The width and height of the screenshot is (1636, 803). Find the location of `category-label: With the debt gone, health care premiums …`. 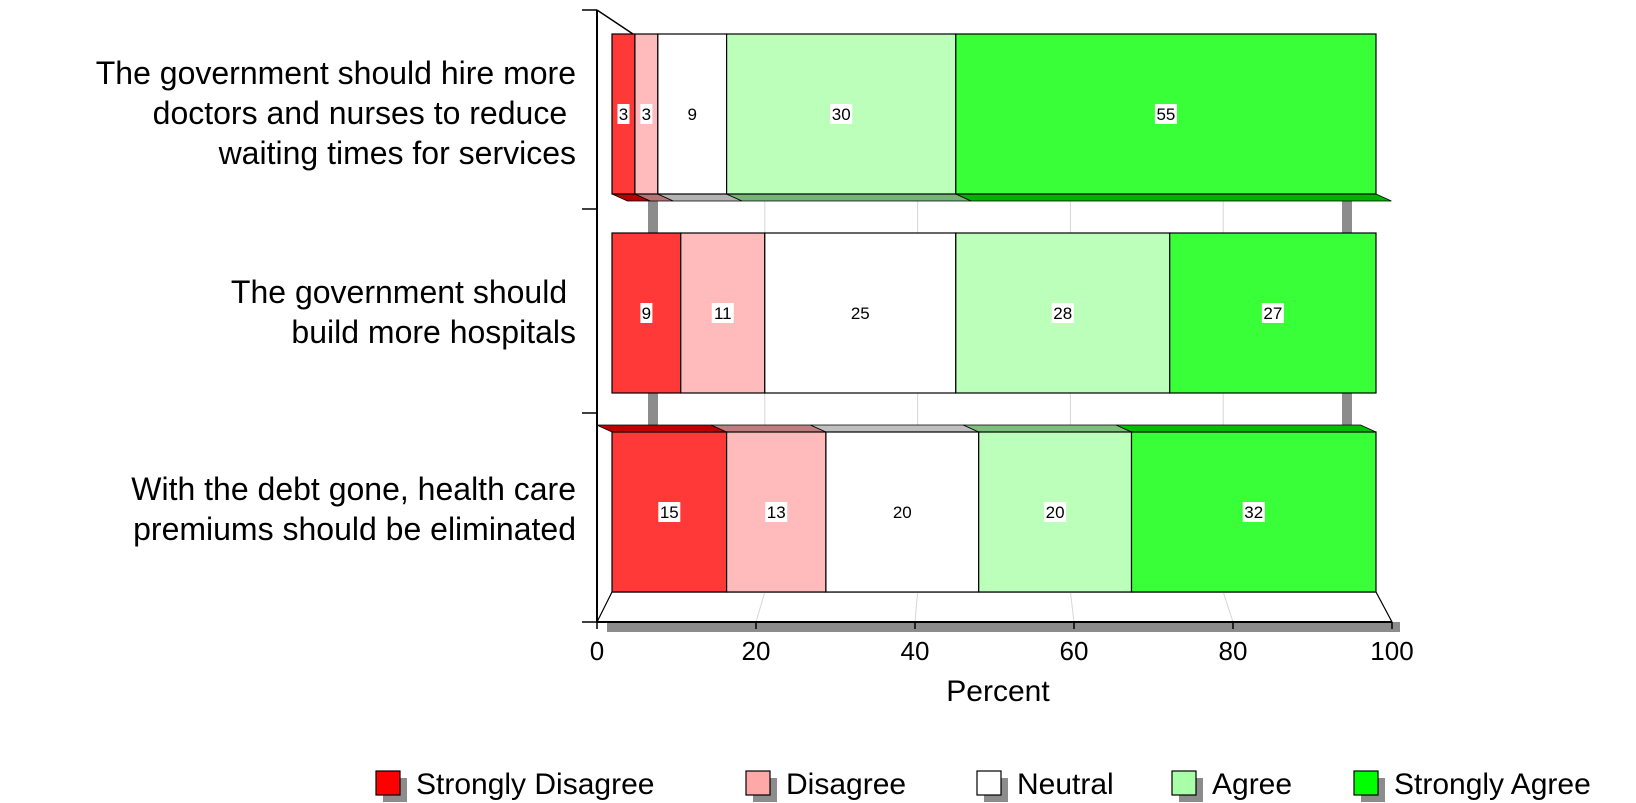

category-label: With the debt gone, health care premiums … is located at coordinates (353, 509).